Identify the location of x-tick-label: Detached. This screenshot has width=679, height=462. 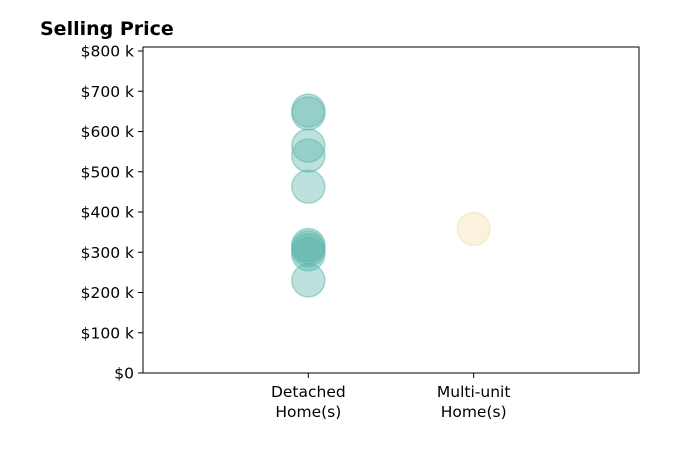
(308, 392).